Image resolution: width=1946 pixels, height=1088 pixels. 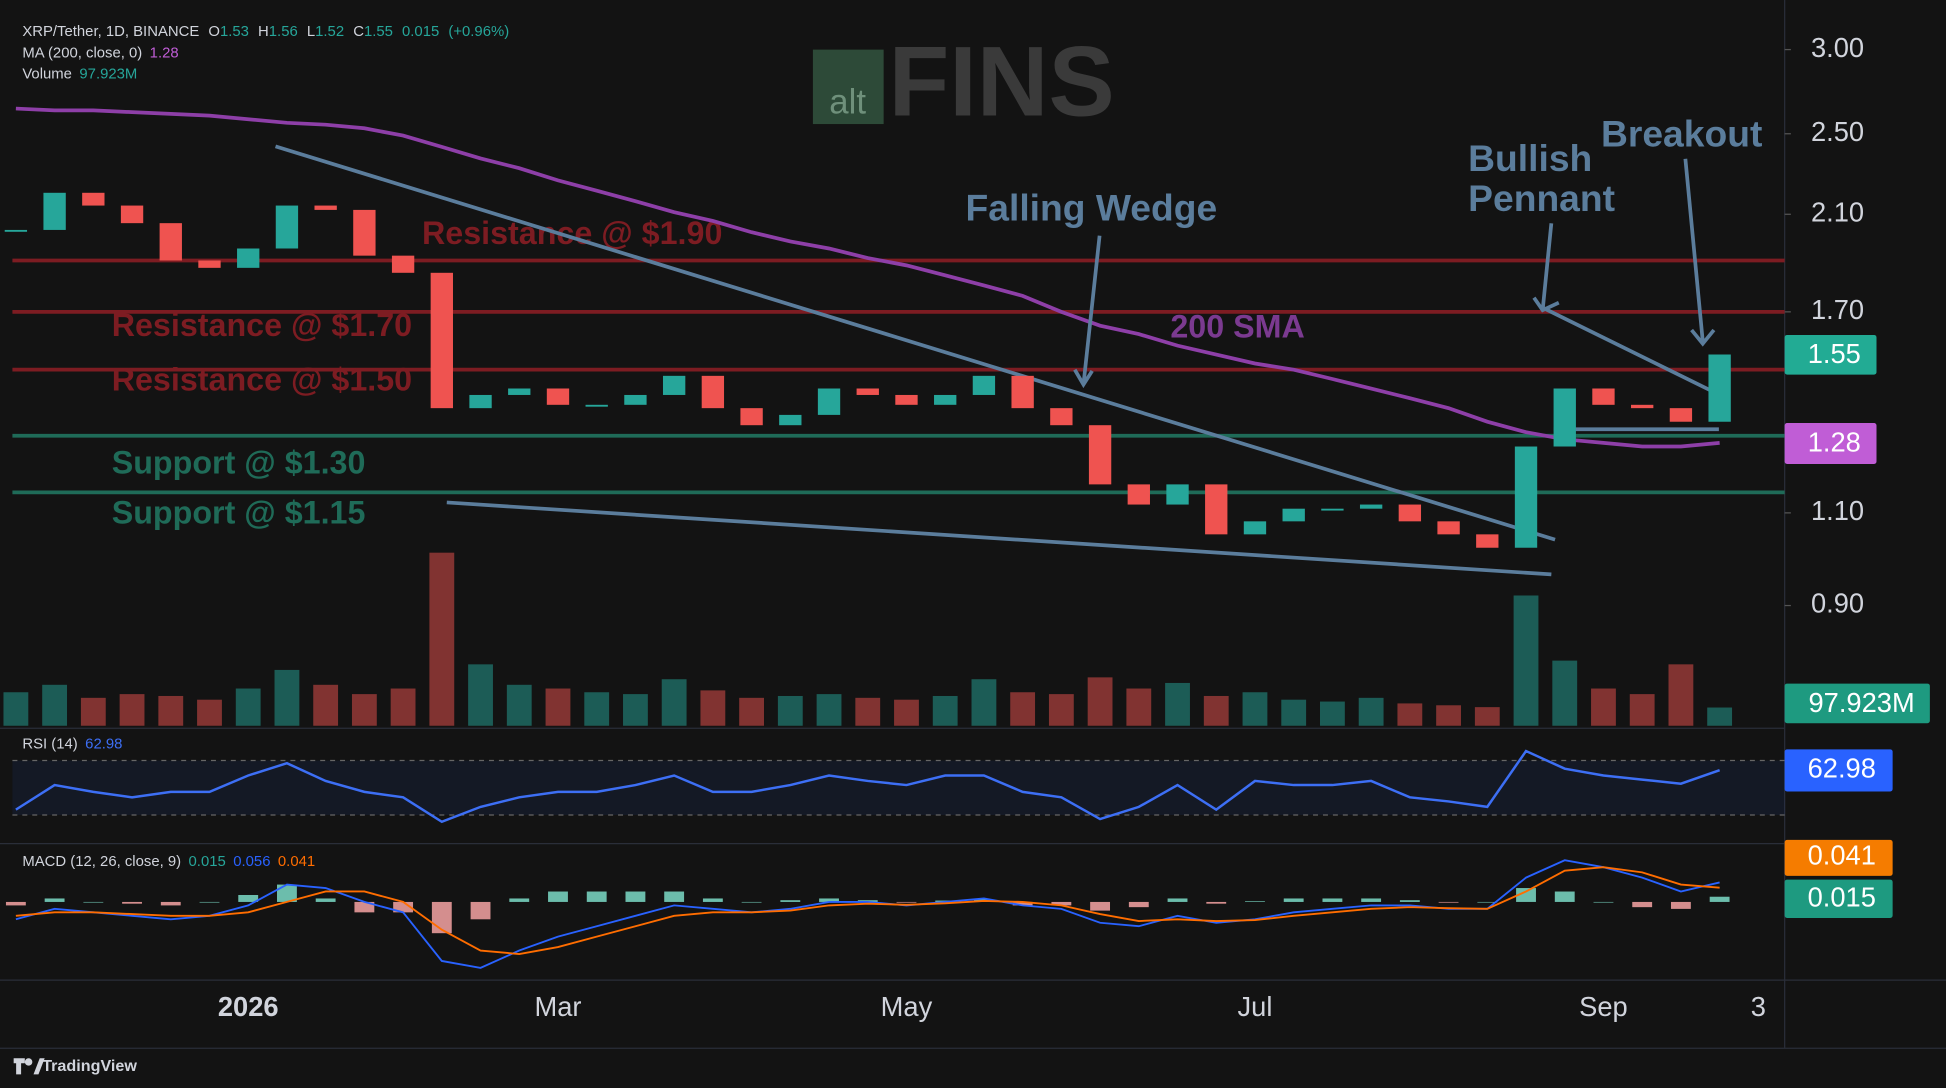 I want to click on macd-value: 0.015, so click(x=207, y=862).